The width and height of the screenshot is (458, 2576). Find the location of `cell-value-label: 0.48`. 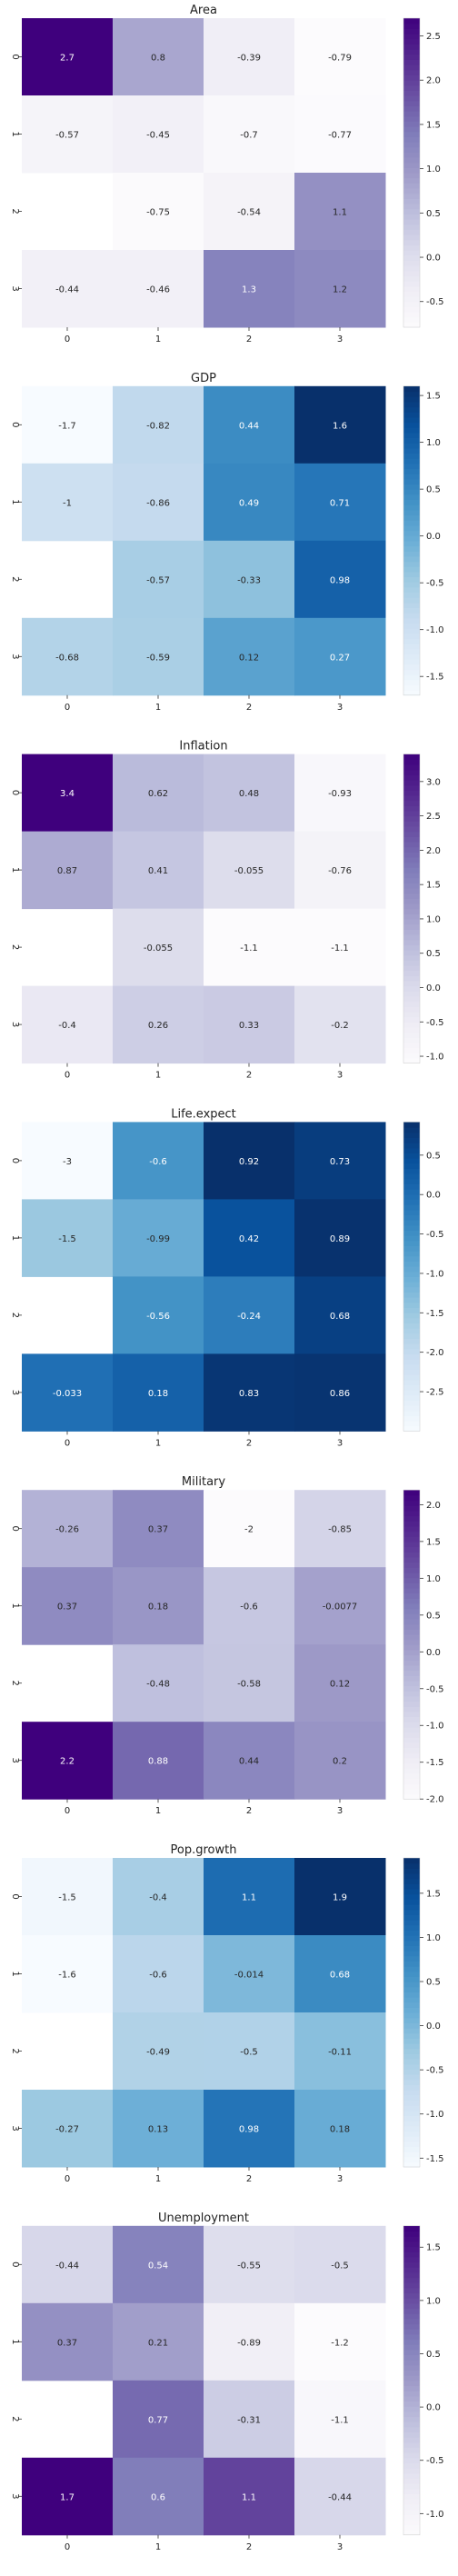

cell-value-label: 0.48 is located at coordinates (249, 794).